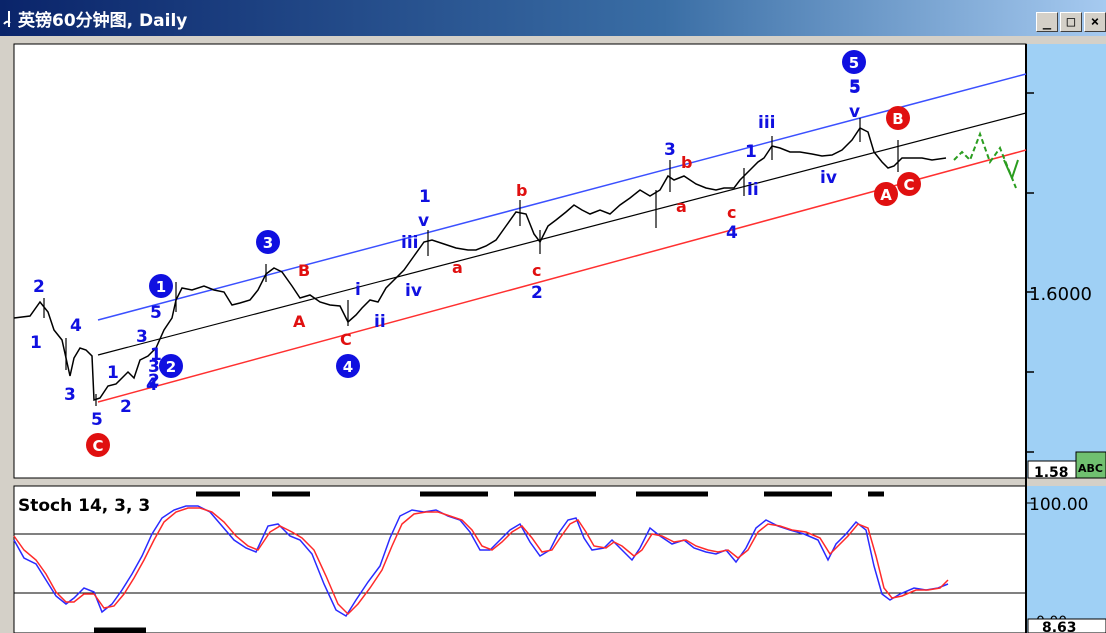  I want to click on svg-text: A, so click(886, 195).